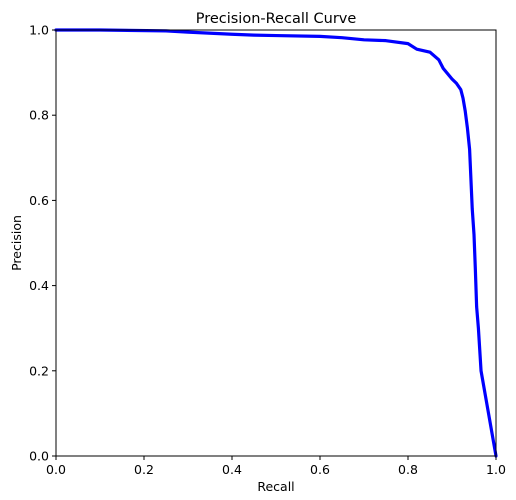  What do you see at coordinates (275, 486) in the screenshot?
I see `x-axis-label: Recall` at bounding box center [275, 486].